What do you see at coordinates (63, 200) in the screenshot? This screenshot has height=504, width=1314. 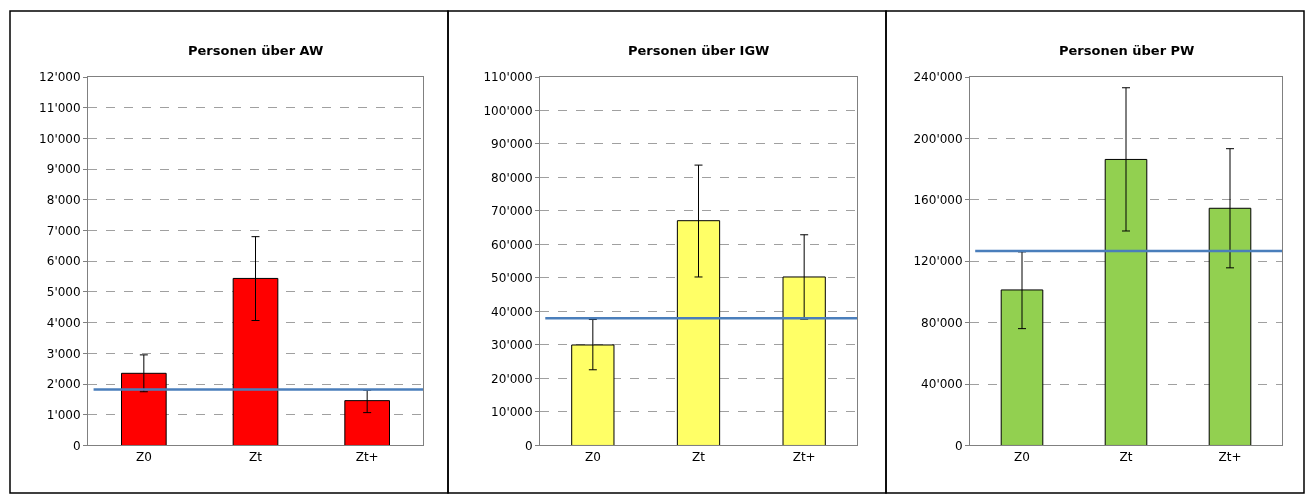 I see `y-tick-label: 8'000` at bounding box center [63, 200].